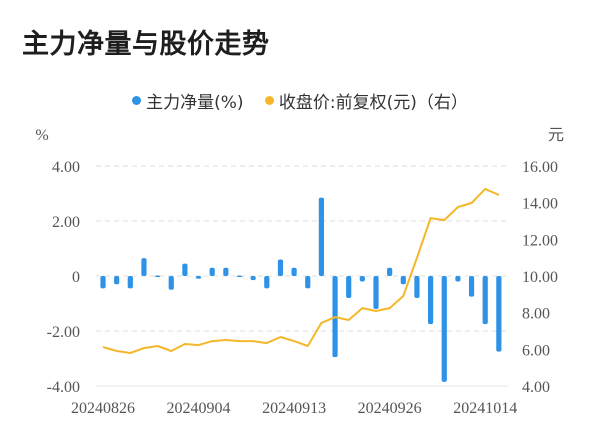 The image size is (600, 446). What do you see at coordinates (199, 408) in the screenshot?
I see `x-axis-tick: 20240904` at bounding box center [199, 408].